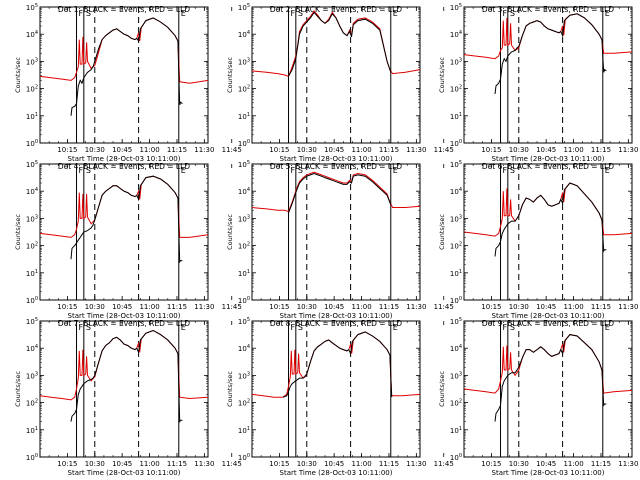 The image size is (640, 480). What do you see at coordinates (336, 166) in the screenshot?
I see `panel-title: Det 5: BLACK = Events, RED = LLD` at bounding box center [336, 166].